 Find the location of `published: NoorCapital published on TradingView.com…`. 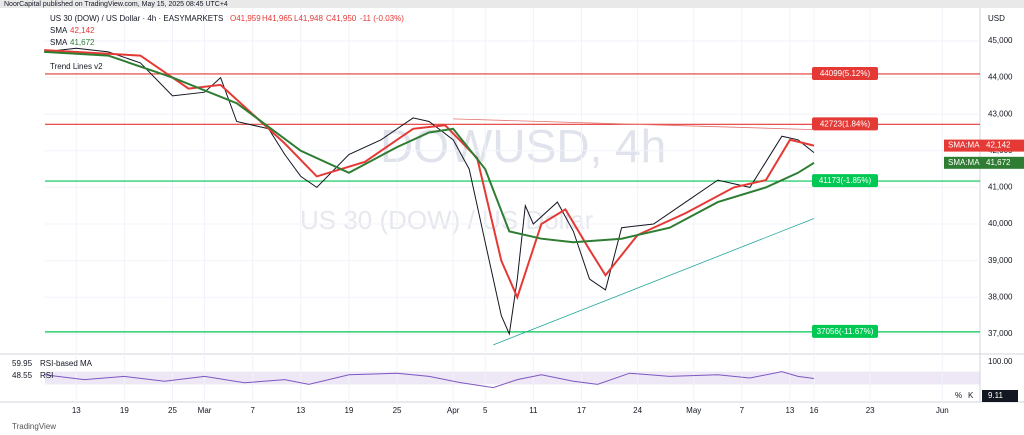

published: NoorCapital published on TradingView.com… is located at coordinates (116, 4).